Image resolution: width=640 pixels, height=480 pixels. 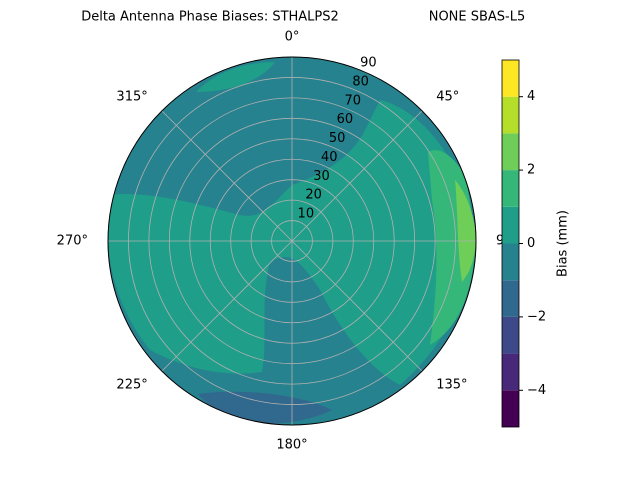 I want to click on radial-tick-label: 70, so click(x=352, y=100).